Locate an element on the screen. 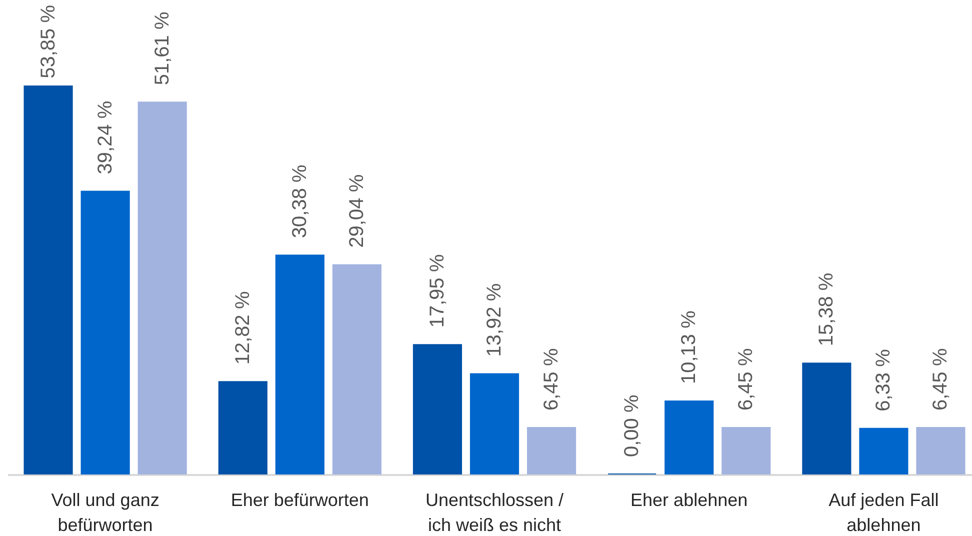 The width and height of the screenshot is (972, 536). data-label: 17,95 % is located at coordinates (437, 291).